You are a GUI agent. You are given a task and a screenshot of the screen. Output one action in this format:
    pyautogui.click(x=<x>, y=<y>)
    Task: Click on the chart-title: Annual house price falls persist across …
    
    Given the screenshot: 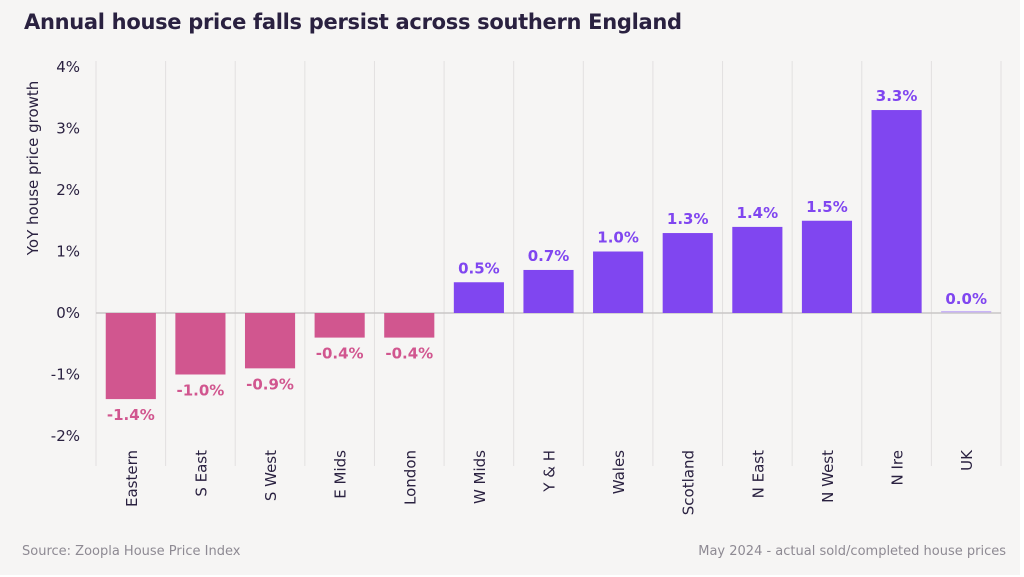 What is the action you would take?
    pyautogui.click(x=353, y=22)
    